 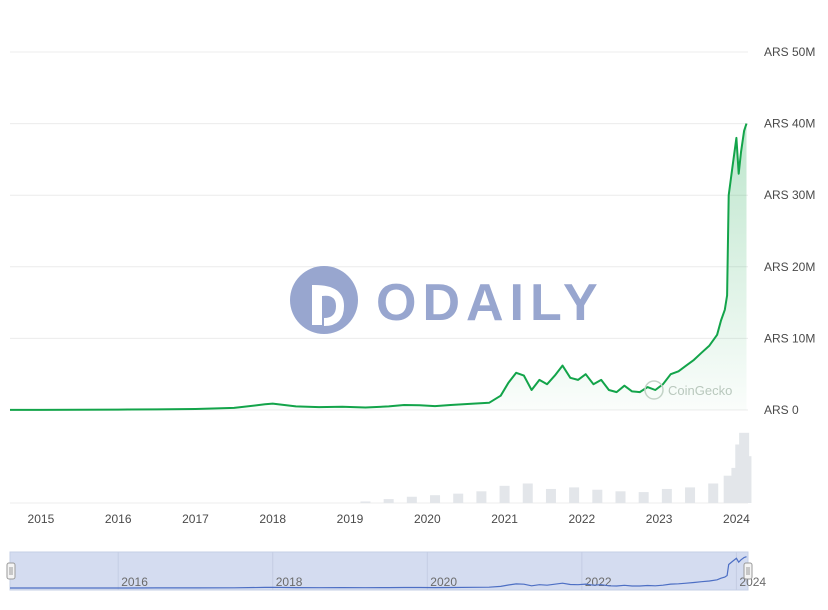 What do you see at coordinates (659, 519) in the screenshot?
I see `x-tick-label: 2023` at bounding box center [659, 519].